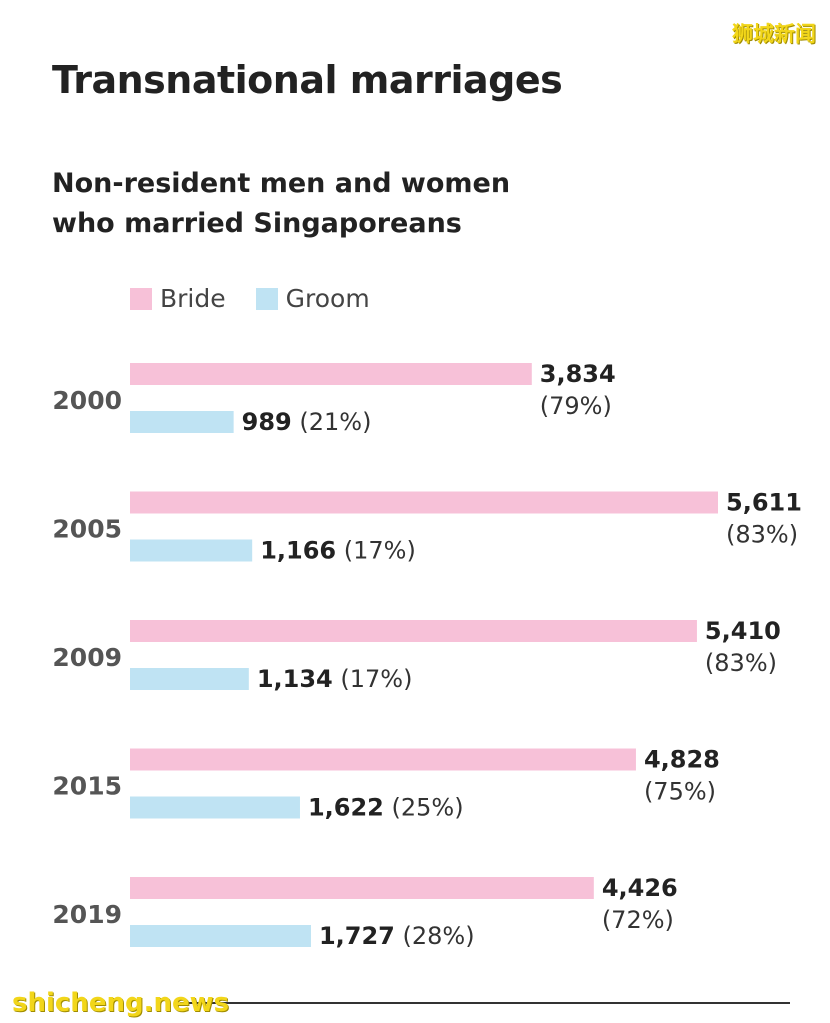 This screenshot has width=830, height=1023. I want to click on legend-label-bride: Bride, so click(193, 298).